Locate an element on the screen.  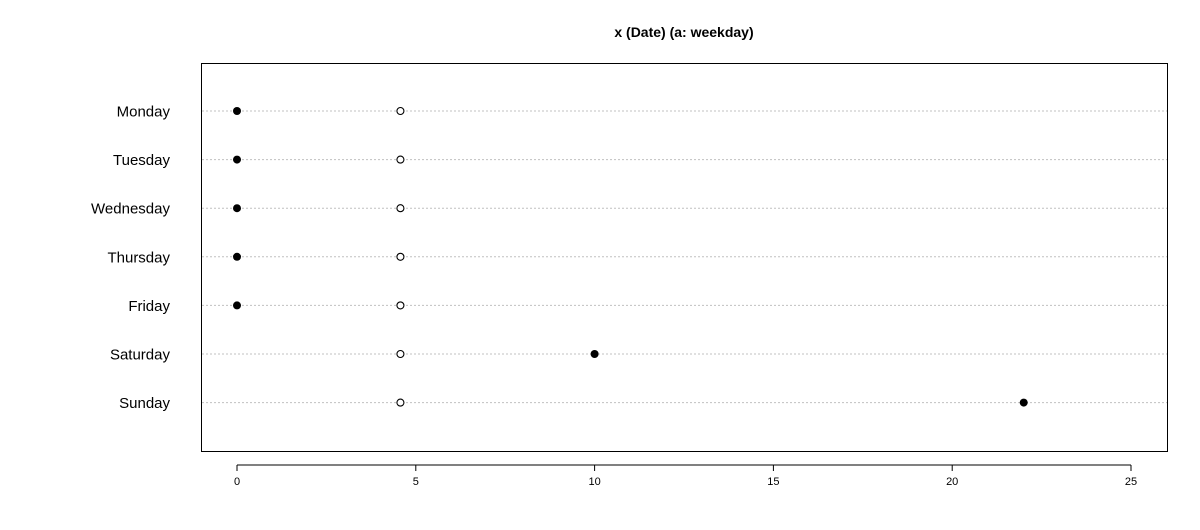
category-label: Sunday is located at coordinates (144, 403).